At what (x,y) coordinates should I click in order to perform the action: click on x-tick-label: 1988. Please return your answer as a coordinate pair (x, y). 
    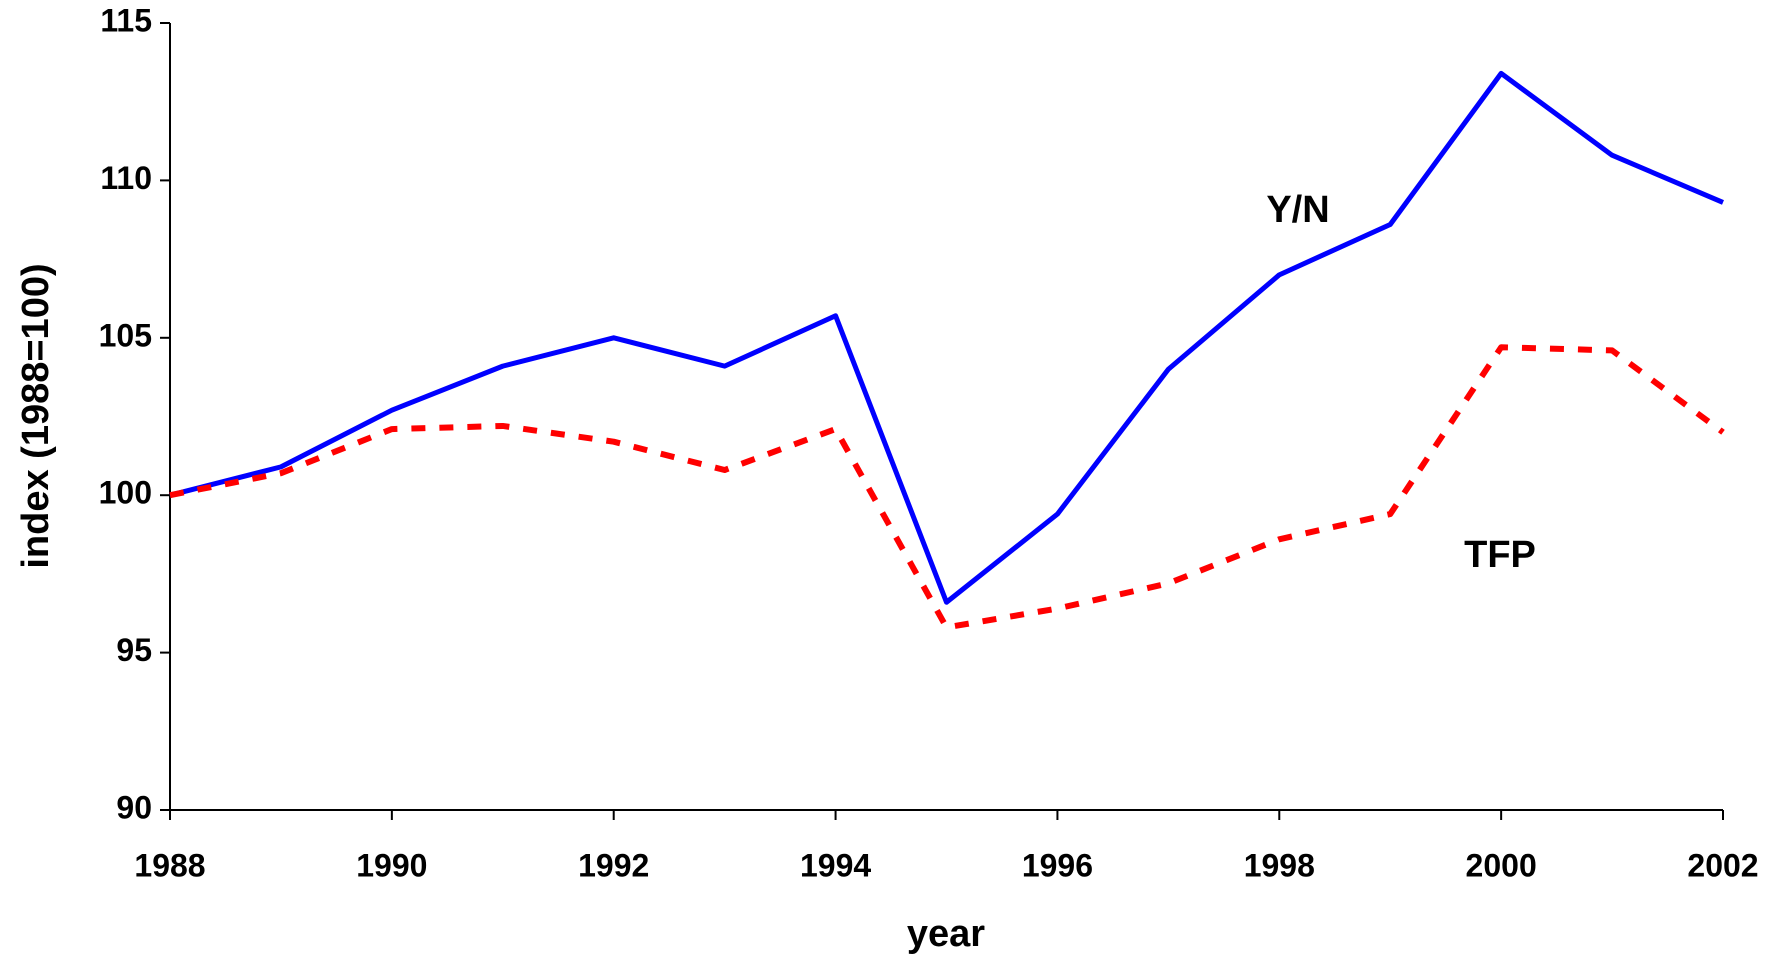
    Looking at the image, I should click on (169, 865).